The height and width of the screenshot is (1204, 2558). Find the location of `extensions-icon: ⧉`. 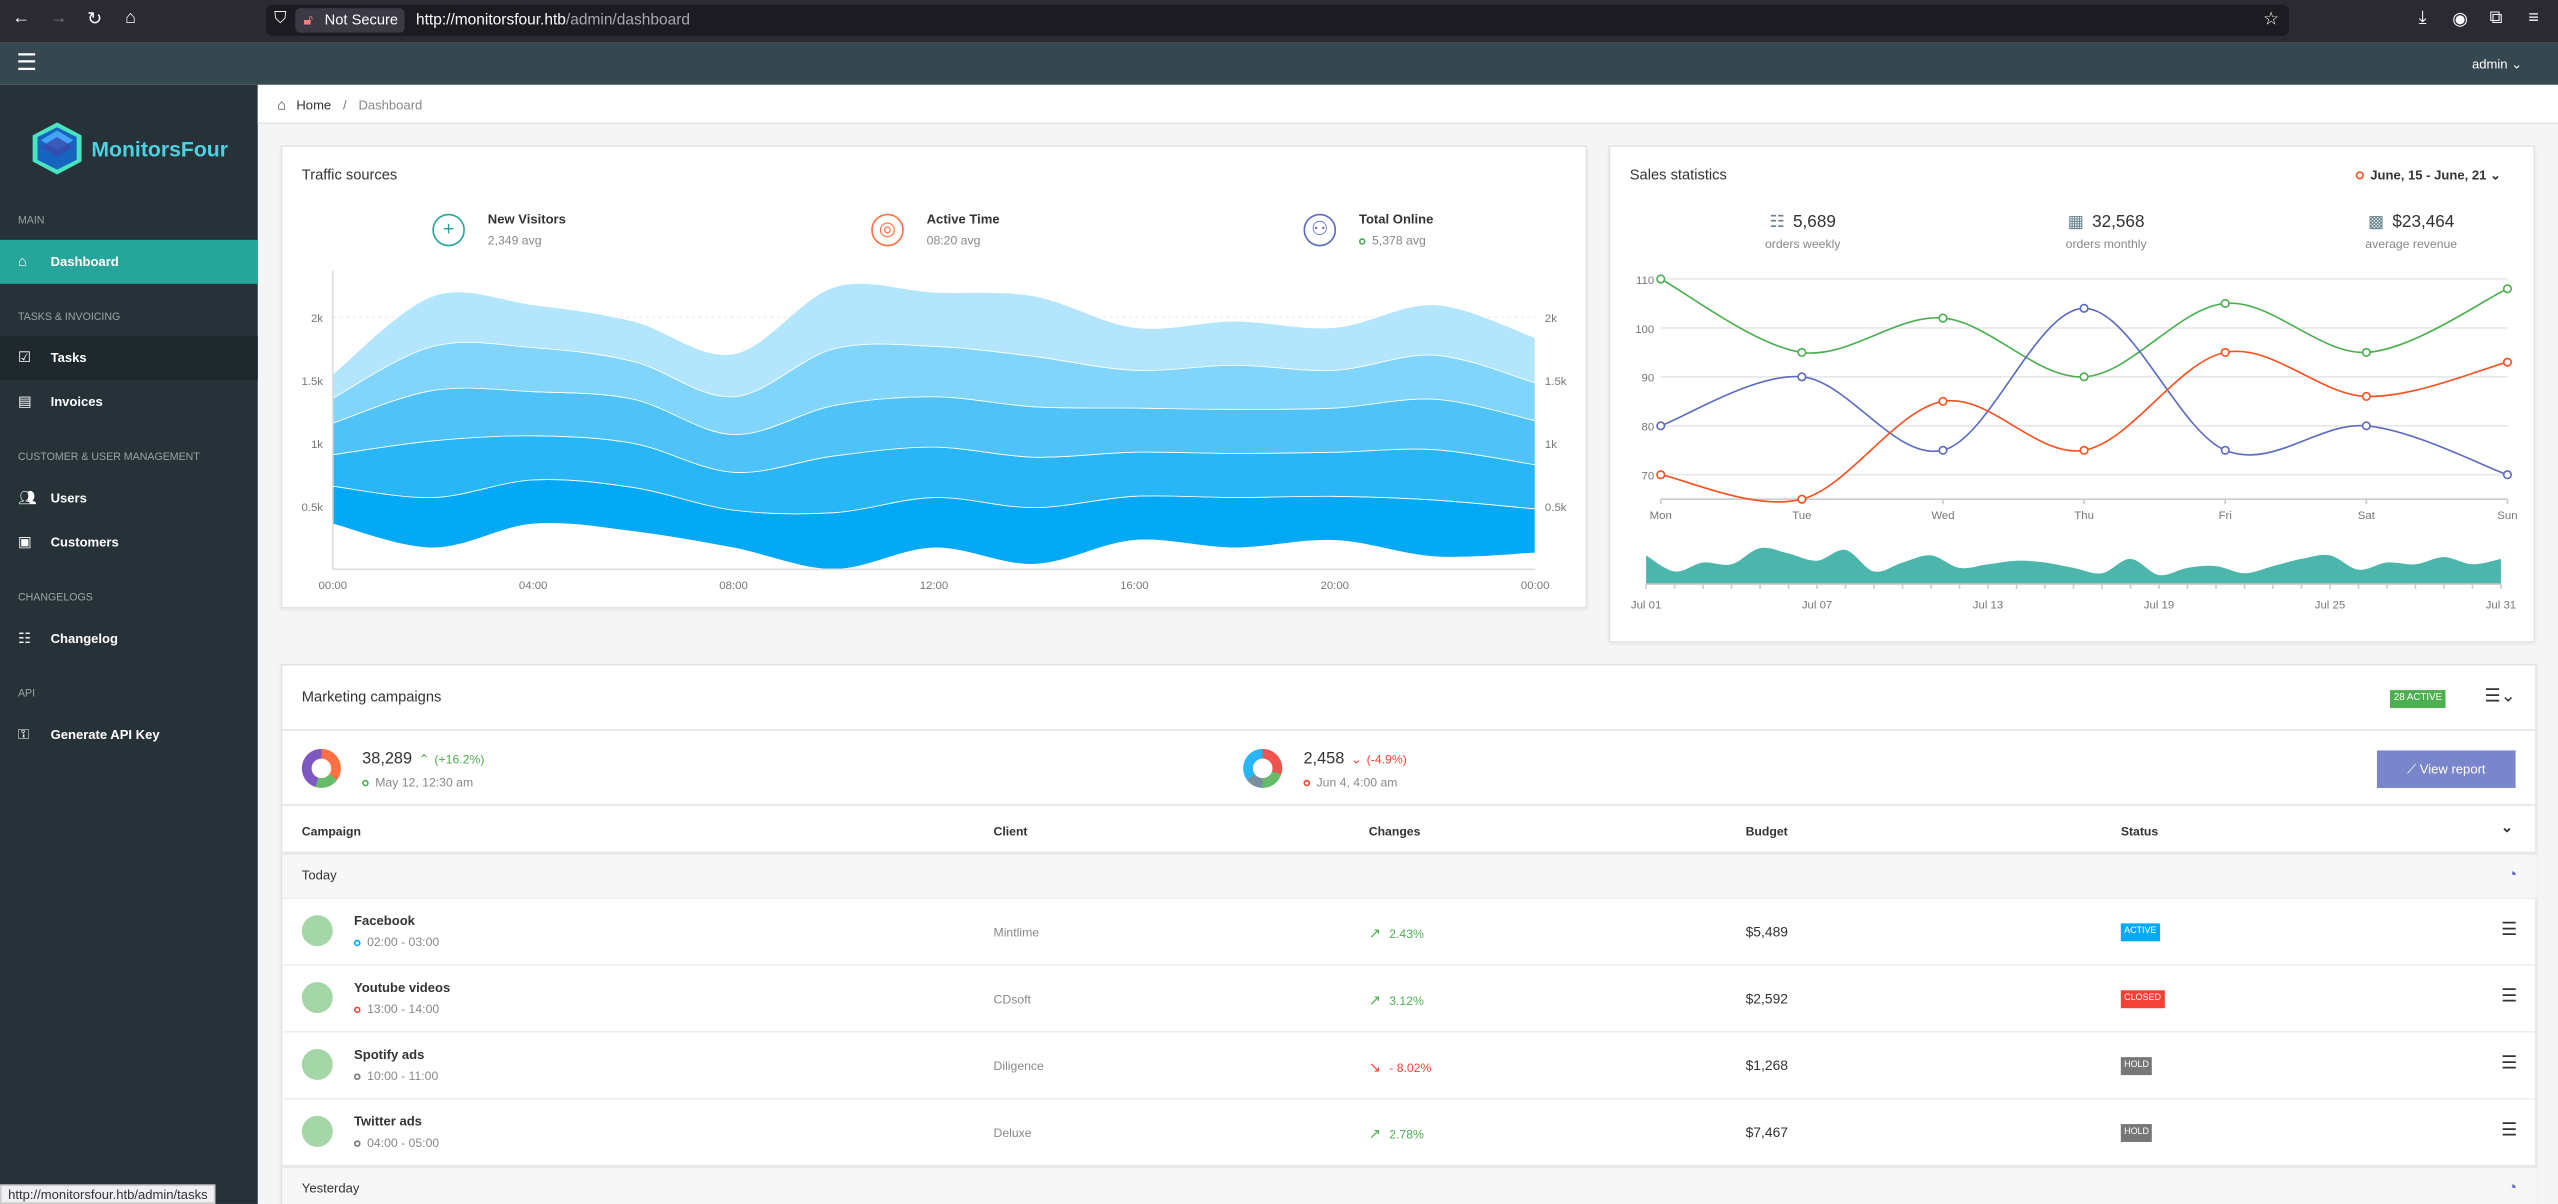

extensions-icon: ⧉ is located at coordinates (2496, 18).